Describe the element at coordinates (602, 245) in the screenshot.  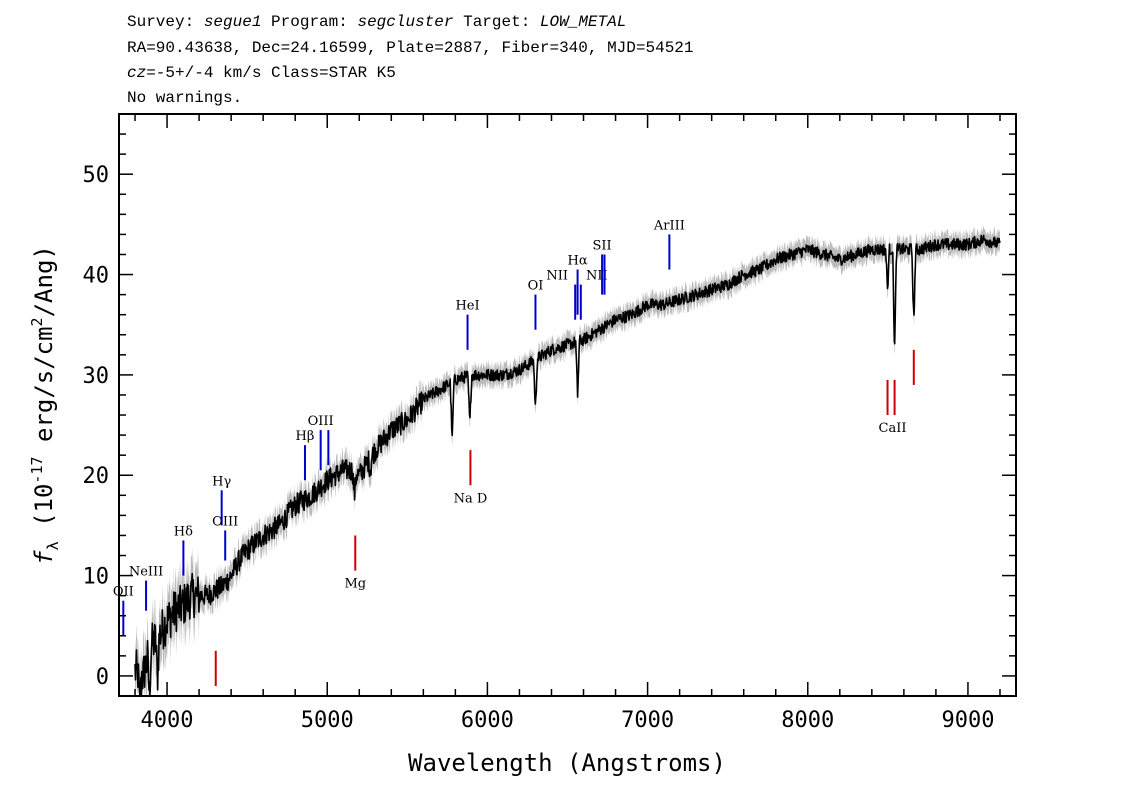
I see `emission-line-label: SII` at that location.